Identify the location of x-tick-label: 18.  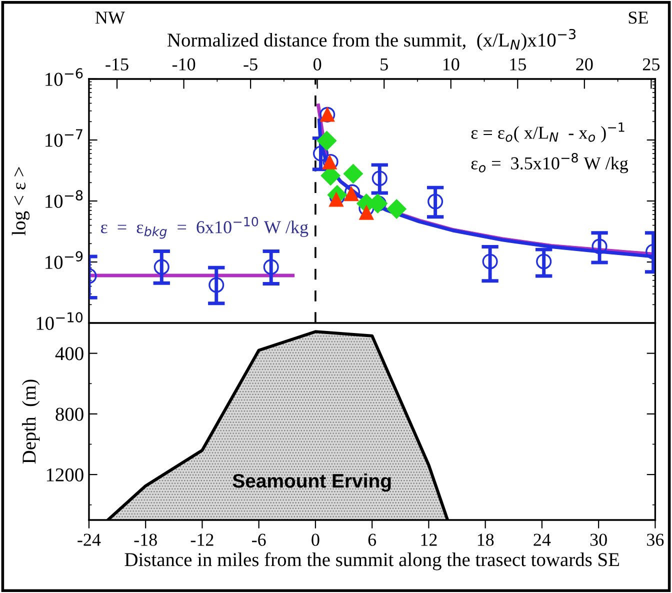
(486, 540).